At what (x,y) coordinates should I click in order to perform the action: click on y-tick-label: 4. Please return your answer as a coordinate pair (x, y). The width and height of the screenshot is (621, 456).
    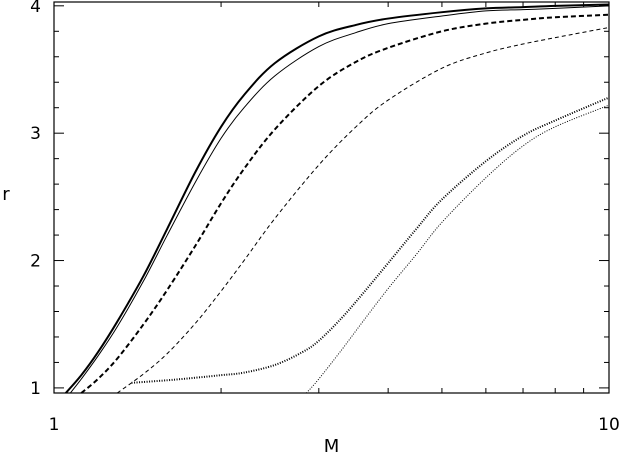
    Looking at the image, I should click on (35, 8).